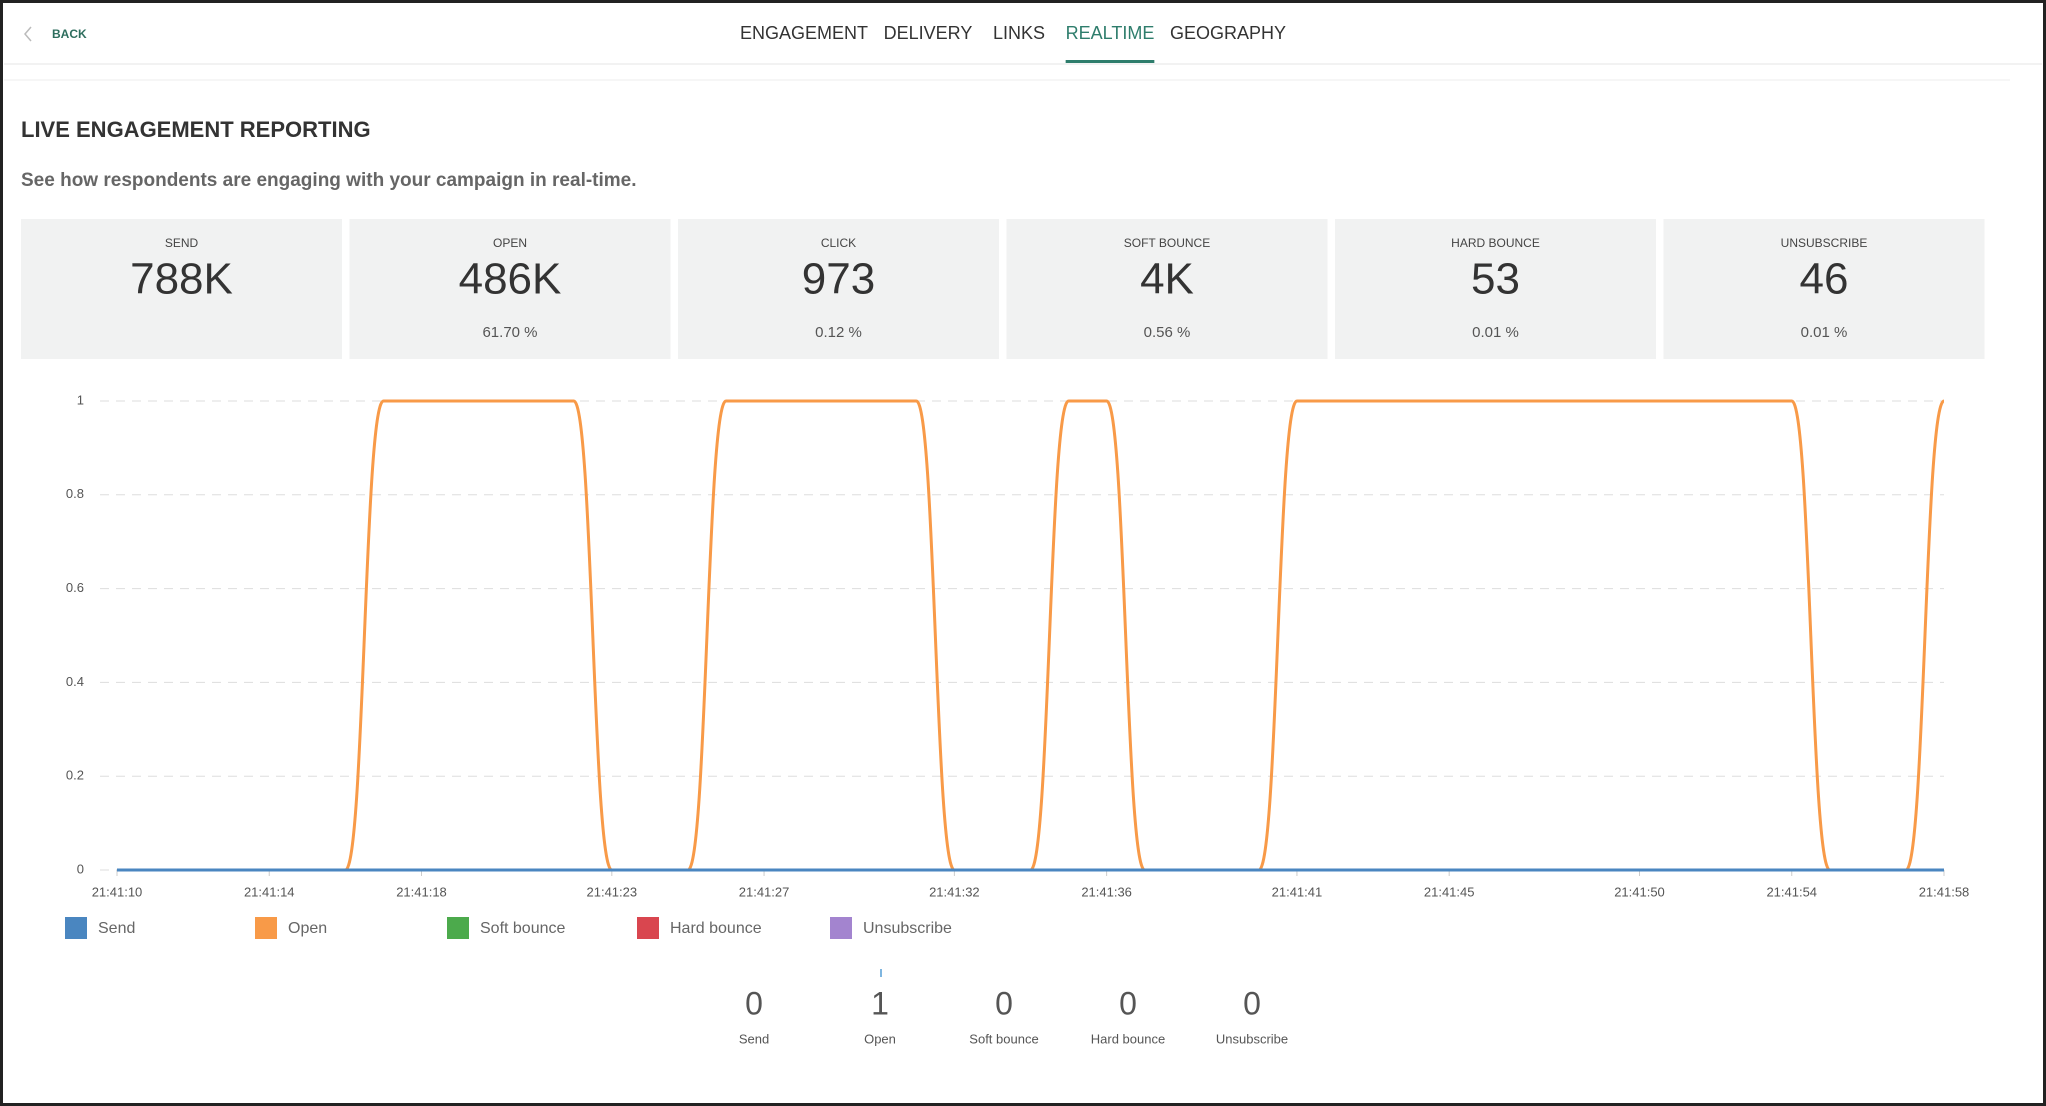 The width and height of the screenshot is (2046, 1106). Describe the element at coordinates (838, 243) in the screenshot. I see `stat-label: CLICK` at that location.